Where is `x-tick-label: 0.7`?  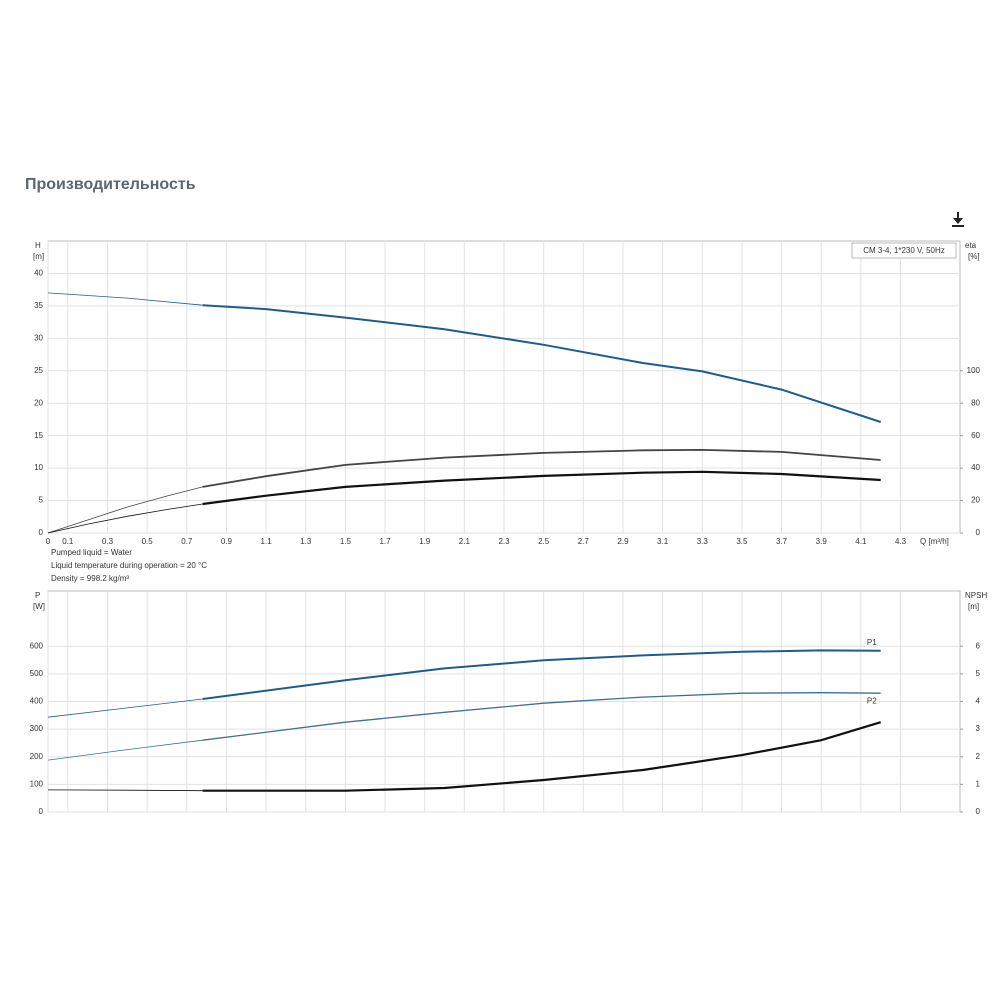 x-tick-label: 0.7 is located at coordinates (187, 541).